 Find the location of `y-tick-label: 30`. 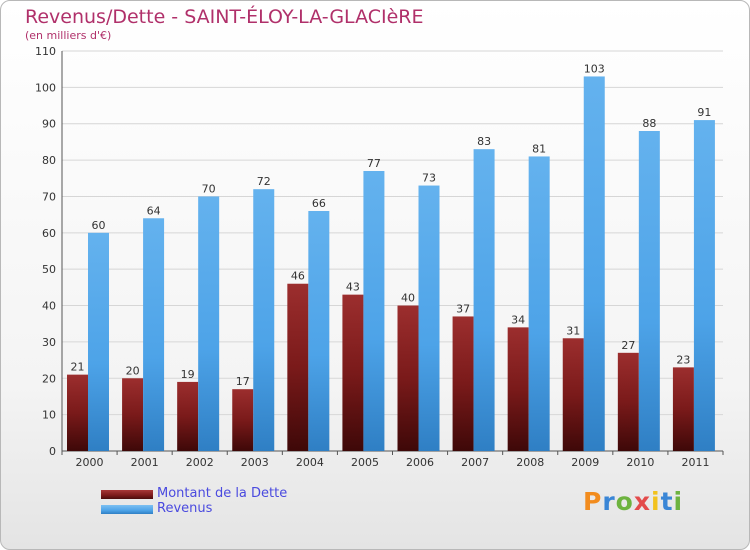

y-tick-label: 30 is located at coordinates (49, 342).